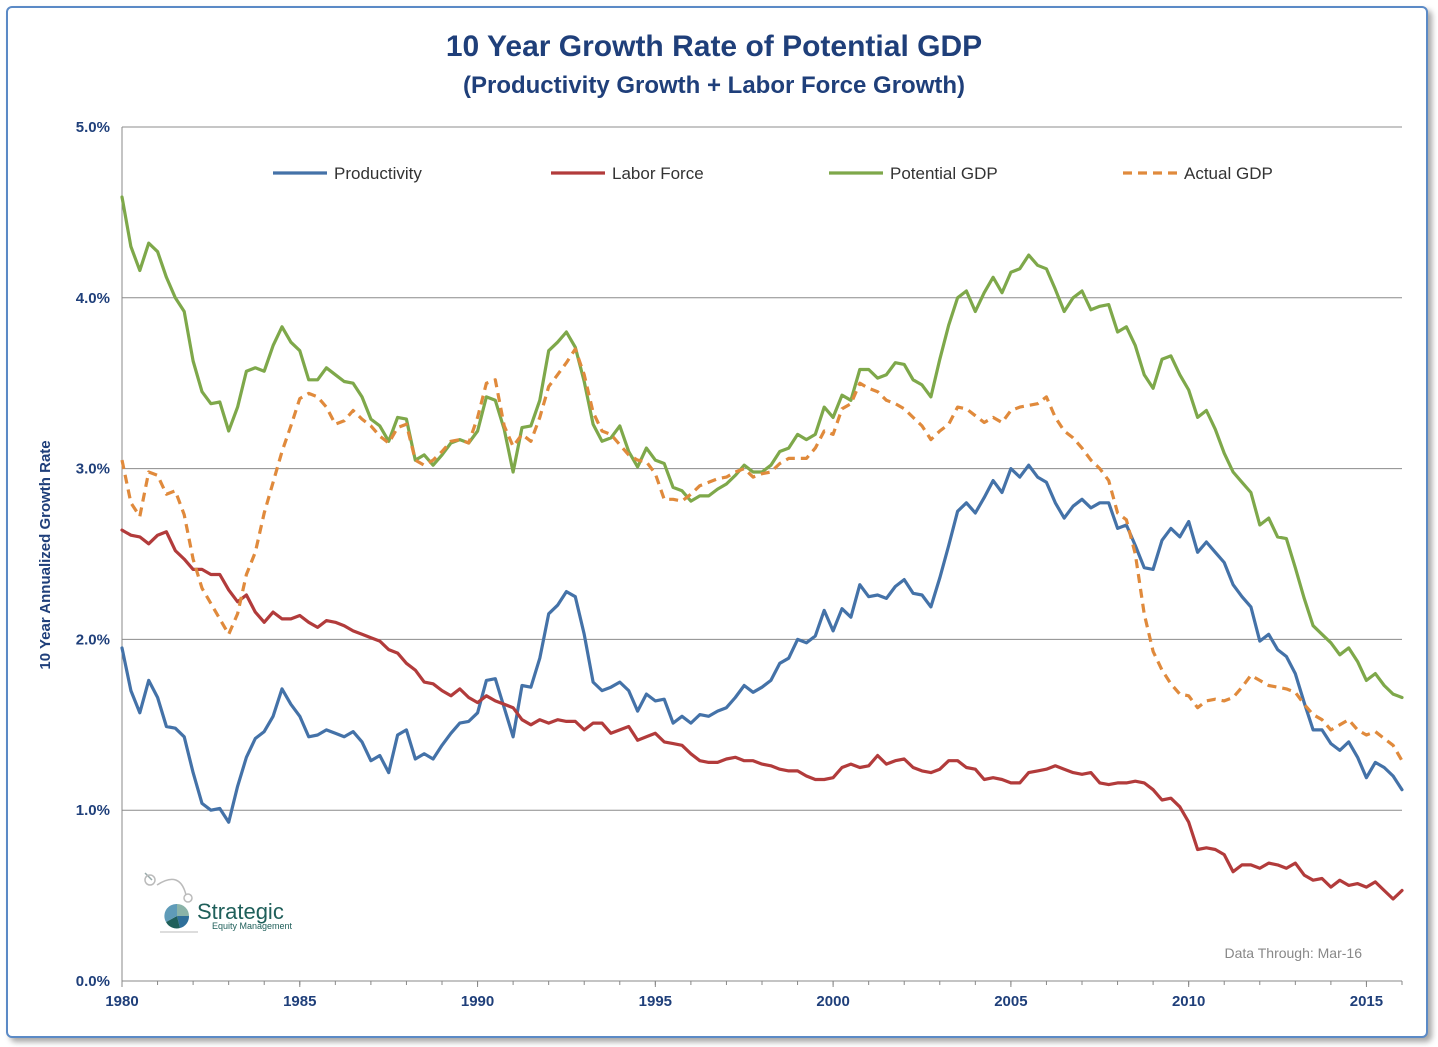  Describe the element at coordinates (832, 1001) in the screenshot. I see `x-tick-label: 2000` at that location.